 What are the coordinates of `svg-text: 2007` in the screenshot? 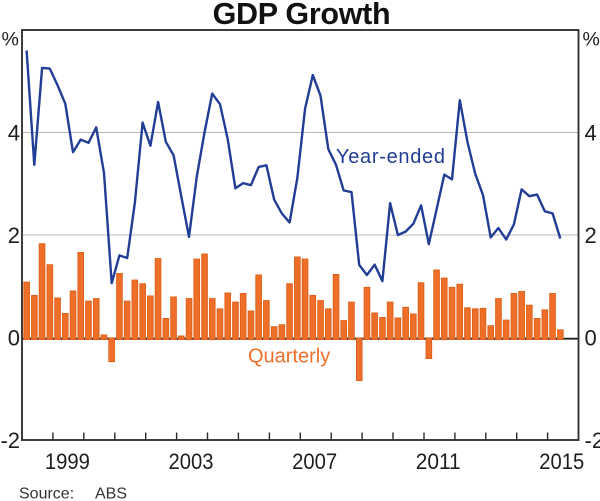 It's located at (314, 461).